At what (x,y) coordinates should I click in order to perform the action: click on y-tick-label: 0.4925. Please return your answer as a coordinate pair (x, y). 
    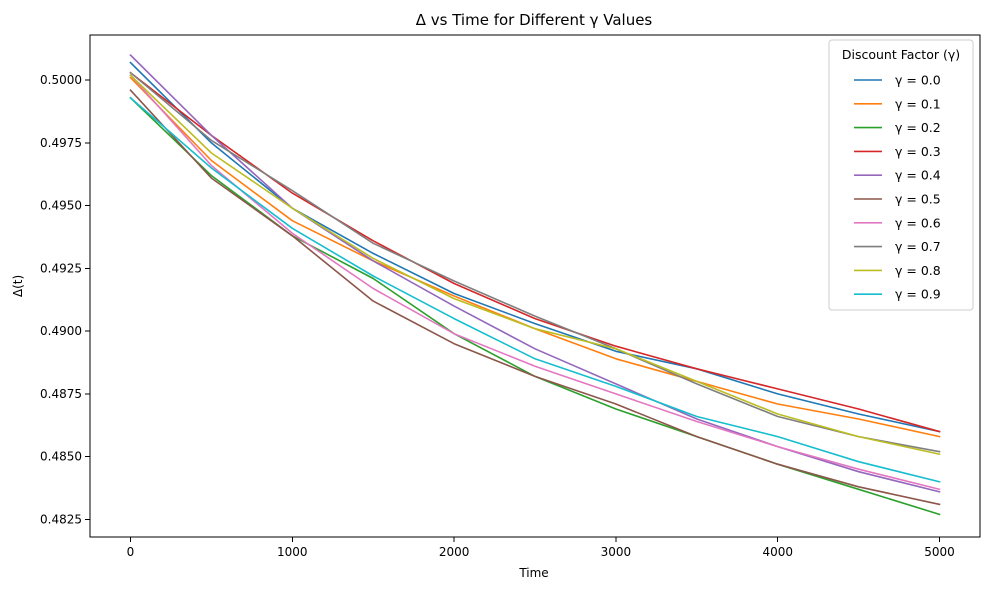
    Looking at the image, I should click on (61, 268).